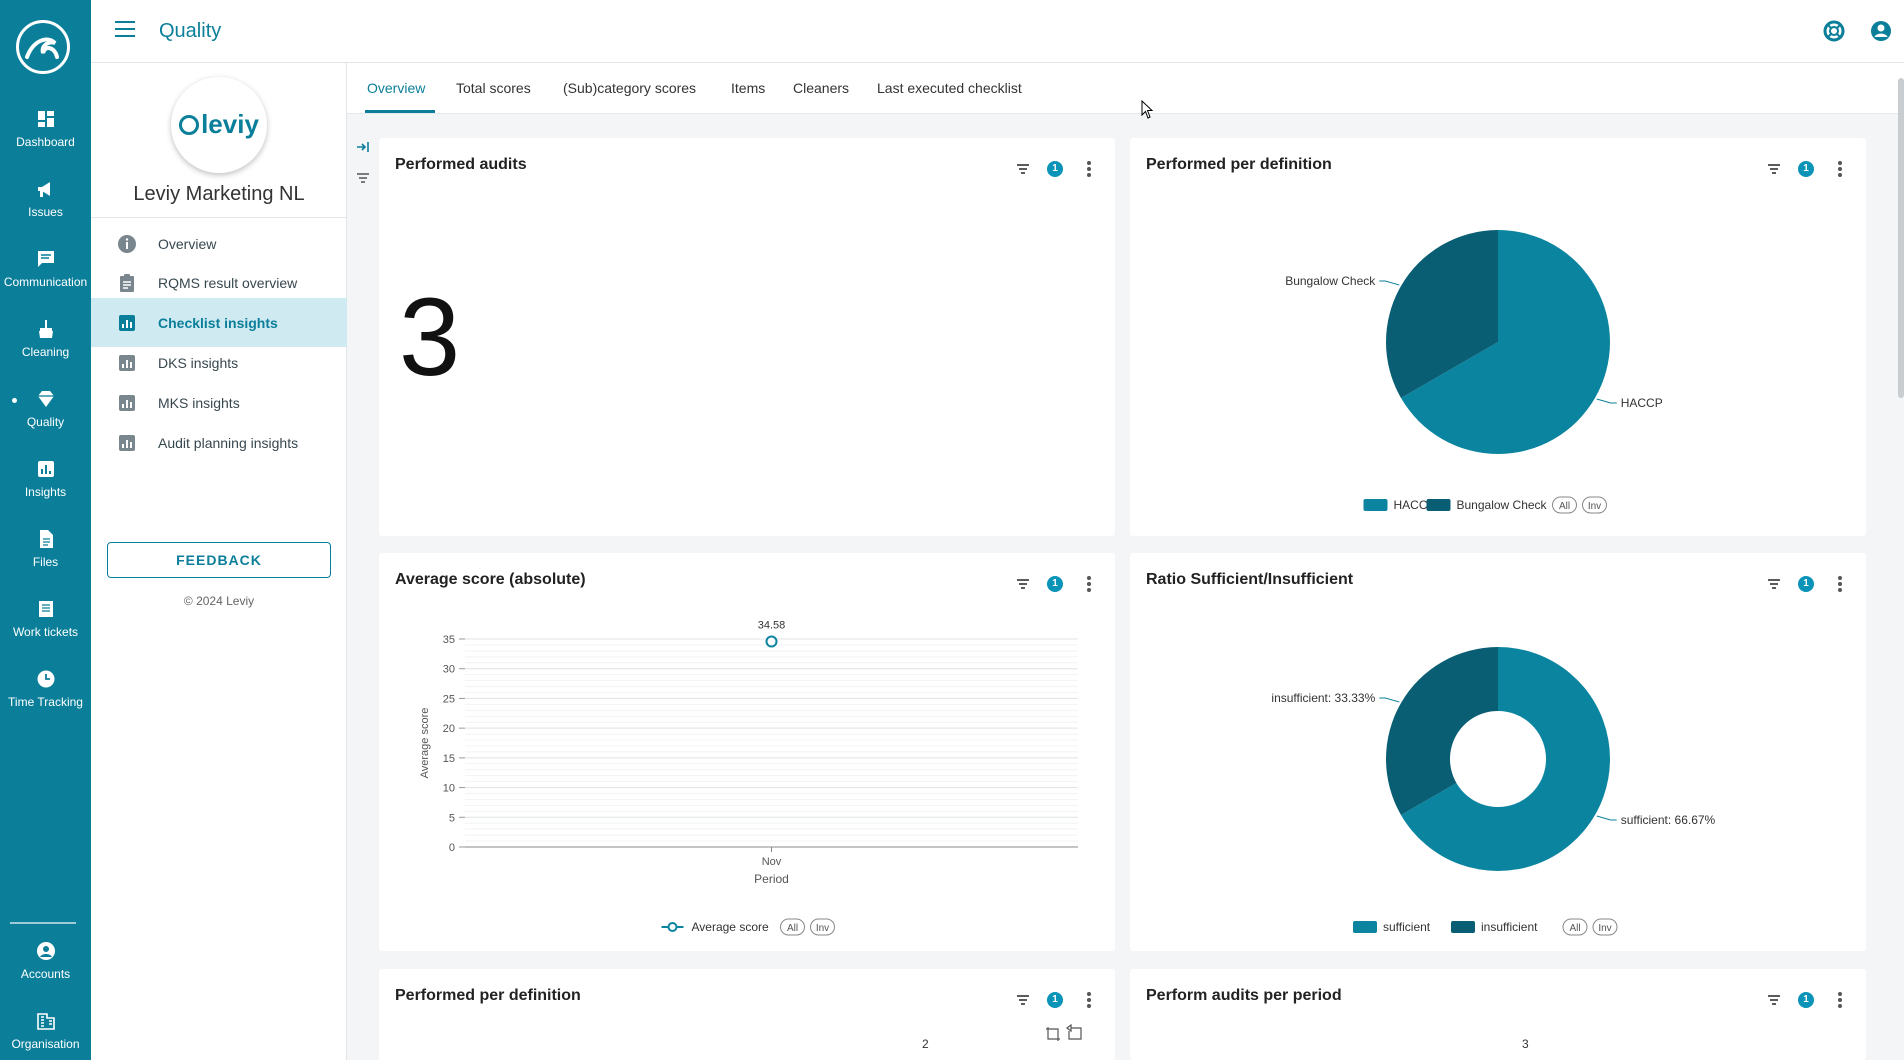 Image resolution: width=1904 pixels, height=1060 pixels. What do you see at coordinates (45, 399) in the screenshot?
I see `diamond-icon` at bounding box center [45, 399].